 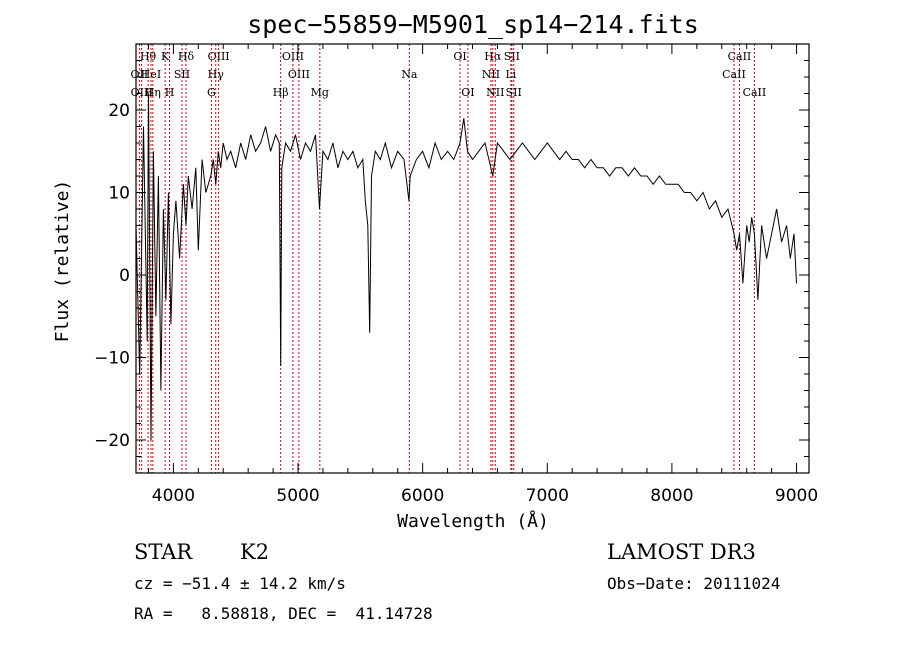 I want to click on x-tick-label: 8000, so click(x=671, y=496).